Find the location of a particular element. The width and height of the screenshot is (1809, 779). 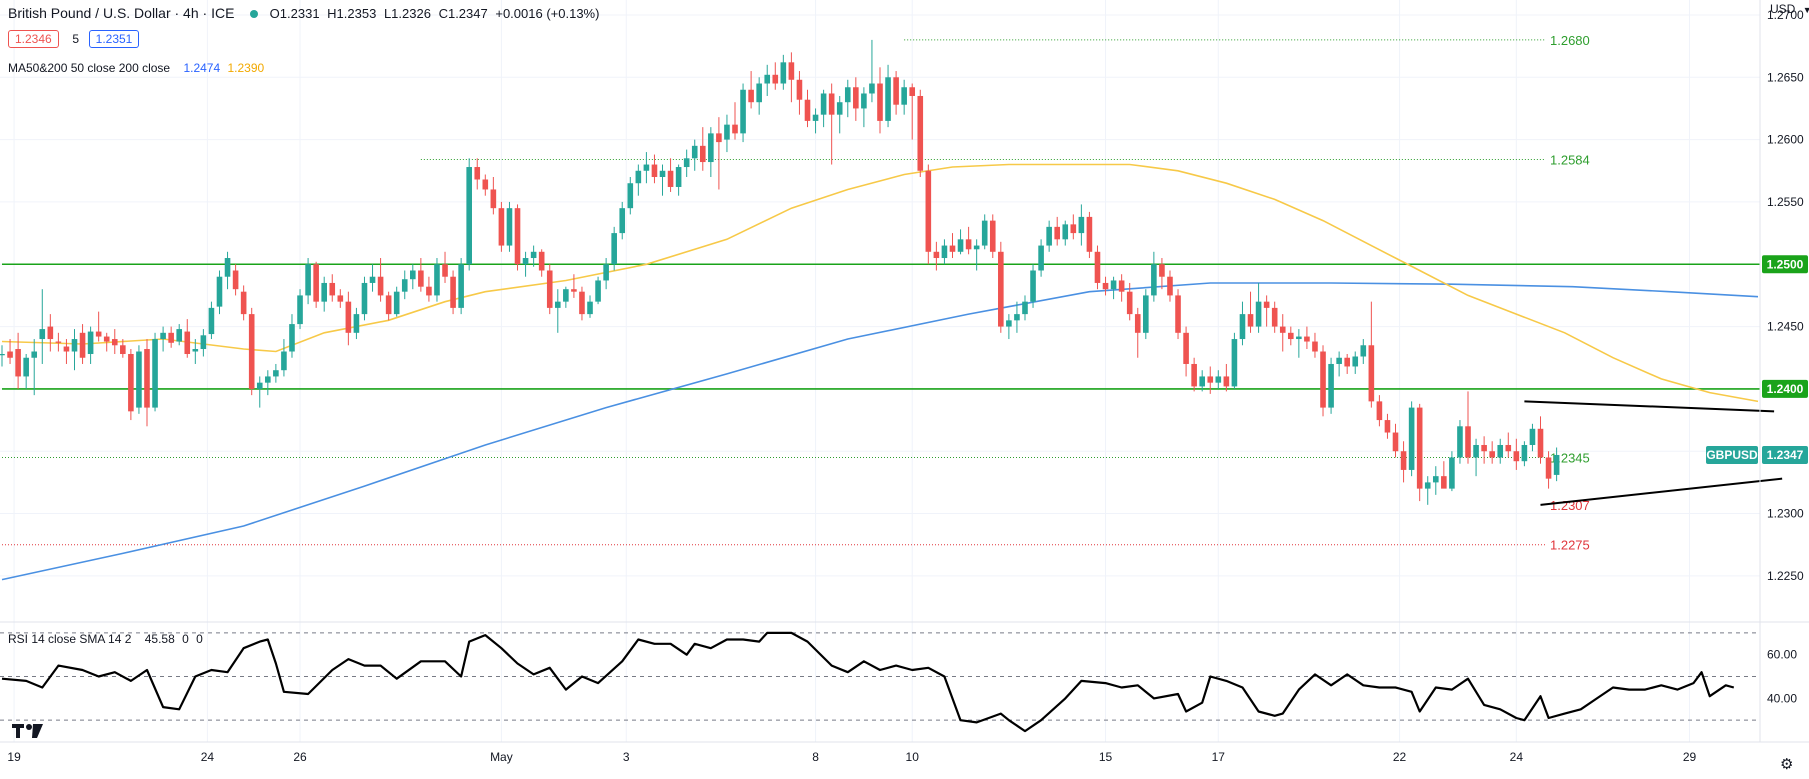

ohlc-high: H1.2353 is located at coordinates (352, 13).